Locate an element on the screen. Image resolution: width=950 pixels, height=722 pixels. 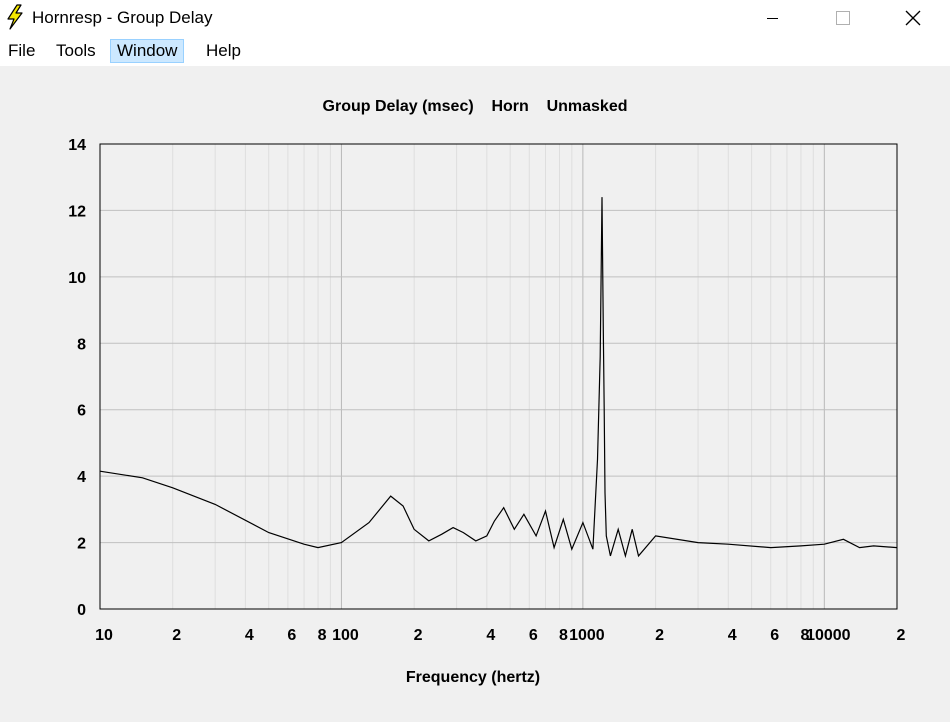
window-title: Hornresp - Group Delay is located at coordinates (122, 17).